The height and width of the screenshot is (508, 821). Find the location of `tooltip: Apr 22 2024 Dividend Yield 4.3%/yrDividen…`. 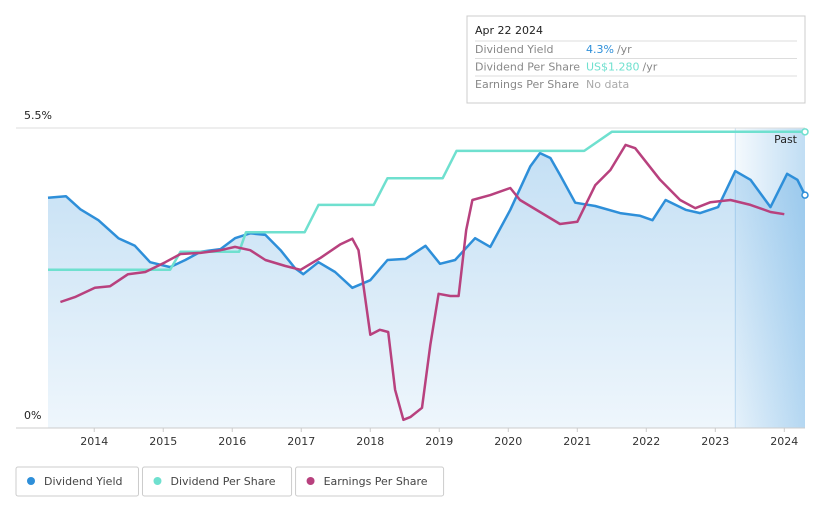

tooltip: Apr 22 2024 Dividend Yield 4.3%/yrDividen… is located at coordinates (636, 59).